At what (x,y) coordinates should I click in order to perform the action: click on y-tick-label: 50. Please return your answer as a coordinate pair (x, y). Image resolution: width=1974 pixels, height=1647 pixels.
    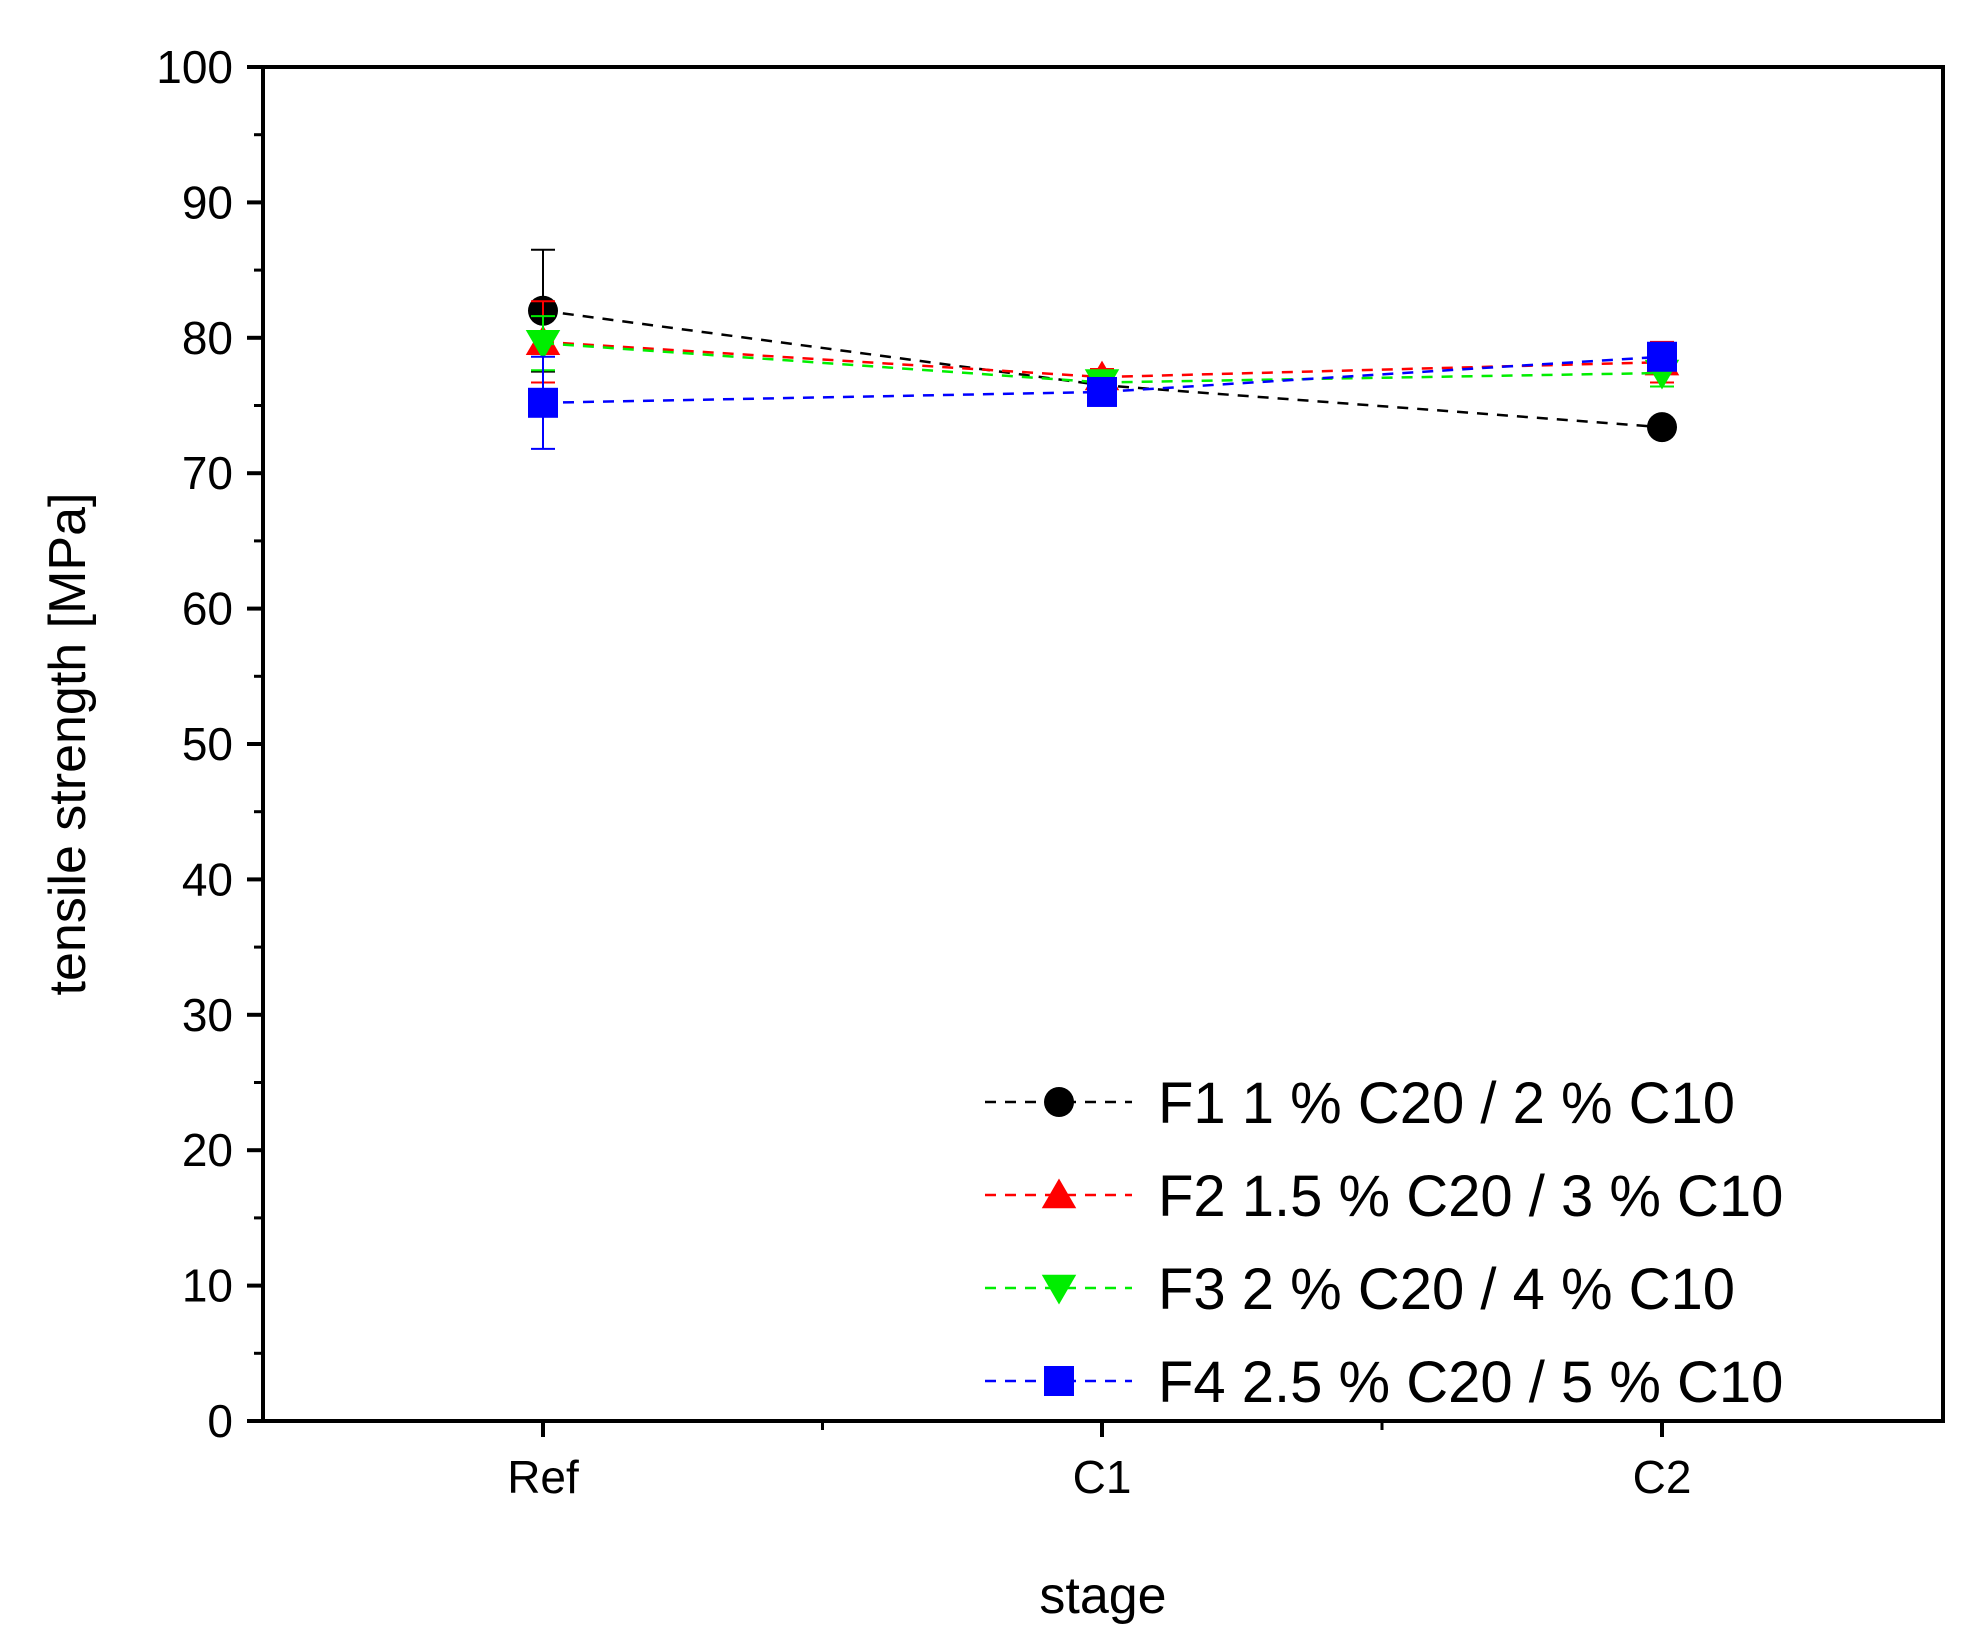
    Looking at the image, I should click on (207, 744).